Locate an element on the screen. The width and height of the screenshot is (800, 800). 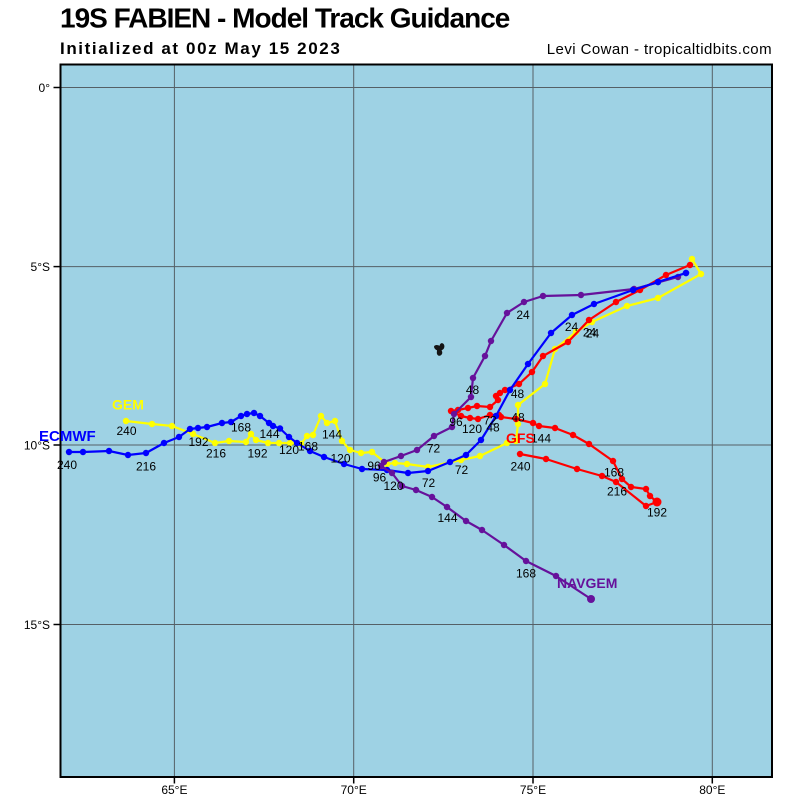
svg-text: 10°S is located at coordinates (37, 446).